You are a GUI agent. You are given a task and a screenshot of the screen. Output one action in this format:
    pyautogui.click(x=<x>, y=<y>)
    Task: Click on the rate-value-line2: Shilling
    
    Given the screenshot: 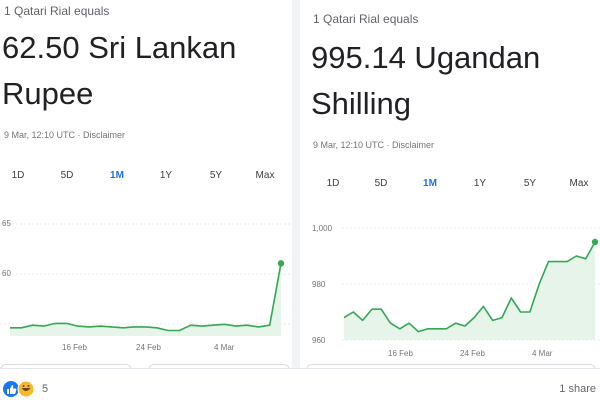 What is the action you would take?
    pyautogui.click(x=361, y=103)
    